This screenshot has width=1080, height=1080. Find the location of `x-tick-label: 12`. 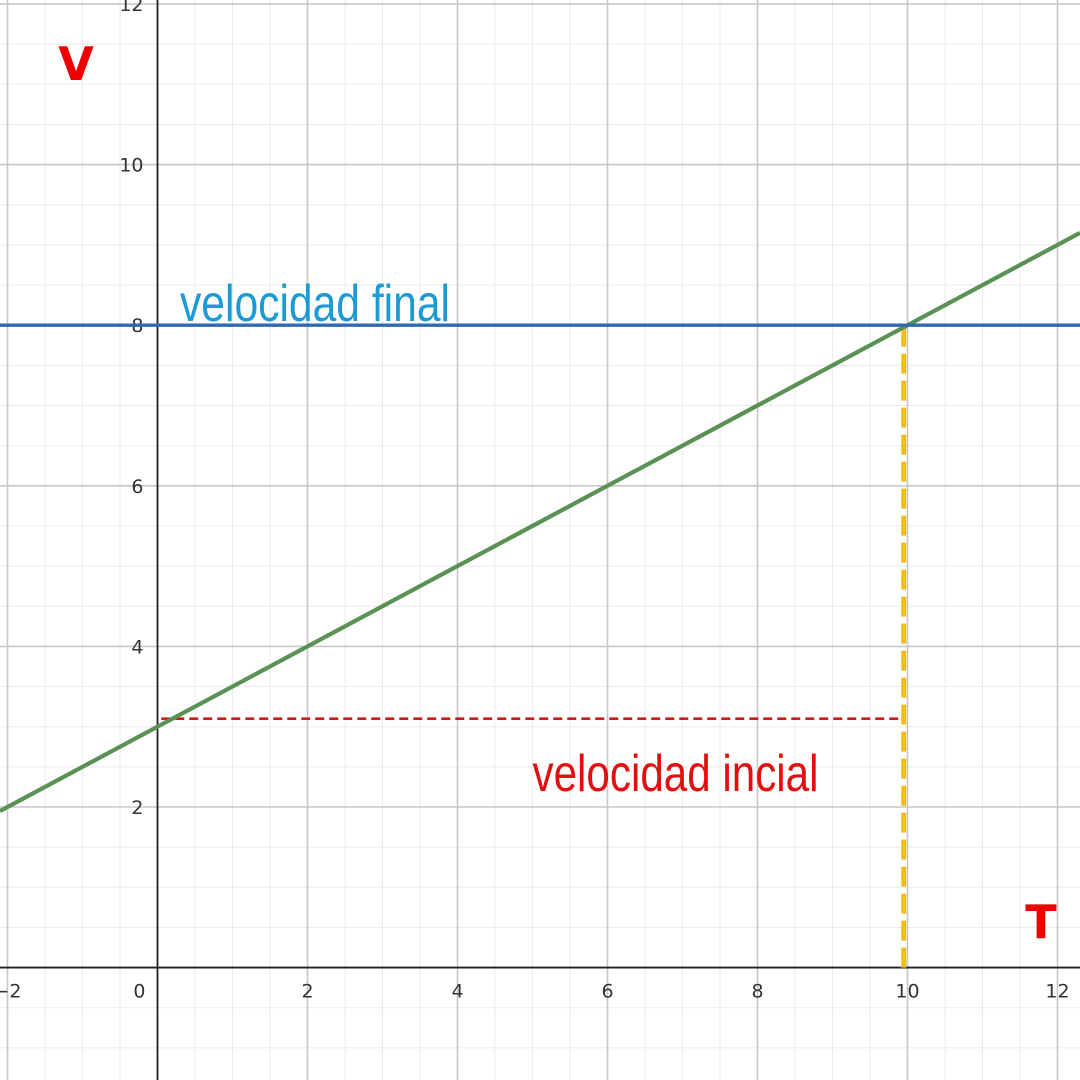

x-tick-label: 12 is located at coordinates (1057, 992).